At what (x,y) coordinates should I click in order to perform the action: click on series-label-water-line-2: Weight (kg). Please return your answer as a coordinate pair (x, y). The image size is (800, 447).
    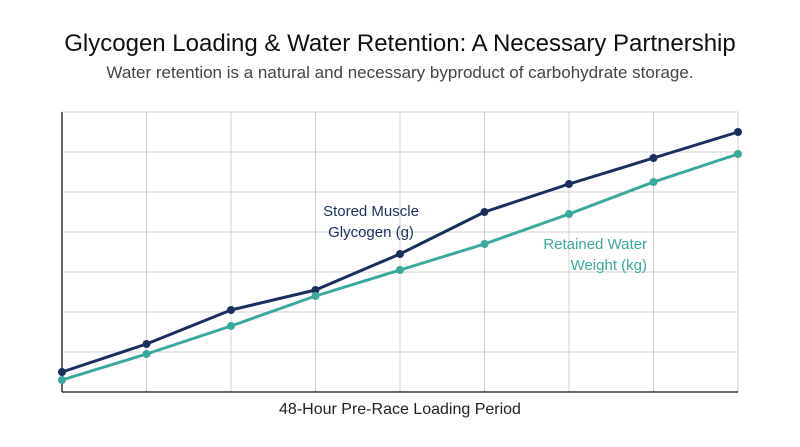
    Looking at the image, I should click on (608, 265).